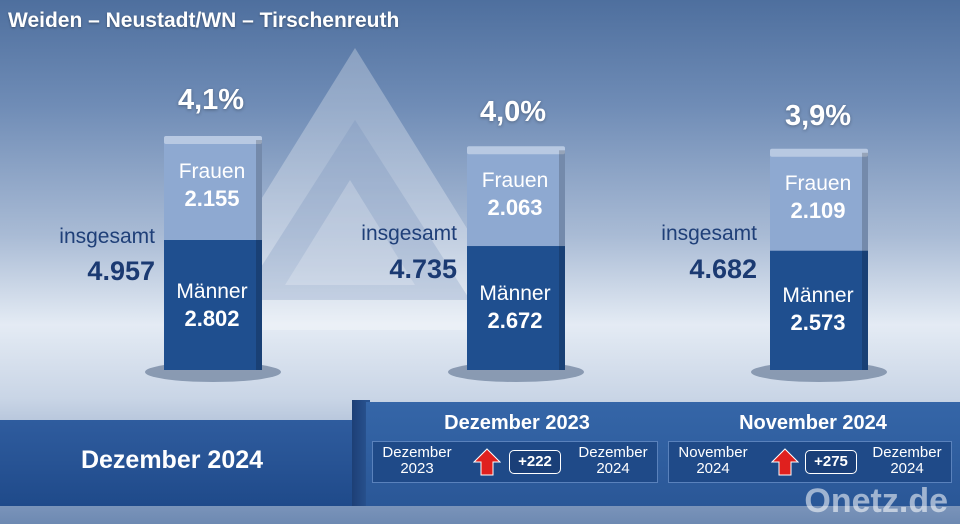 The width and height of the screenshot is (960, 524). I want to click on comparison-to-1: Dezember 2024, so click(907, 461).